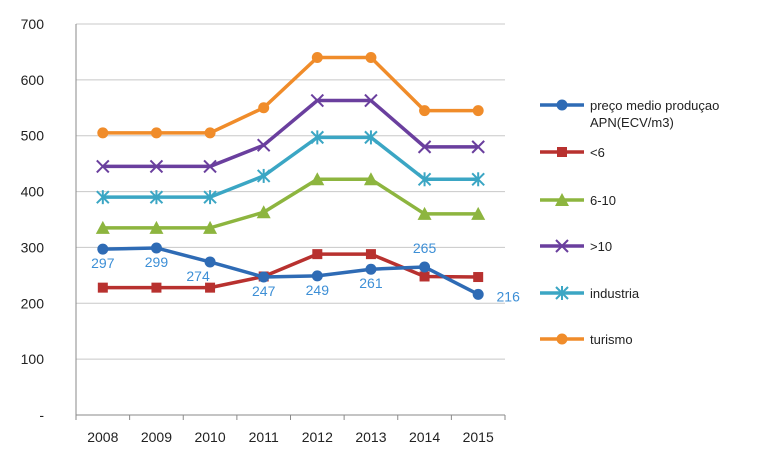 This screenshot has height=461, width=768. What do you see at coordinates (424, 437) in the screenshot?
I see `x-tick-label: 2014` at bounding box center [424, 437].